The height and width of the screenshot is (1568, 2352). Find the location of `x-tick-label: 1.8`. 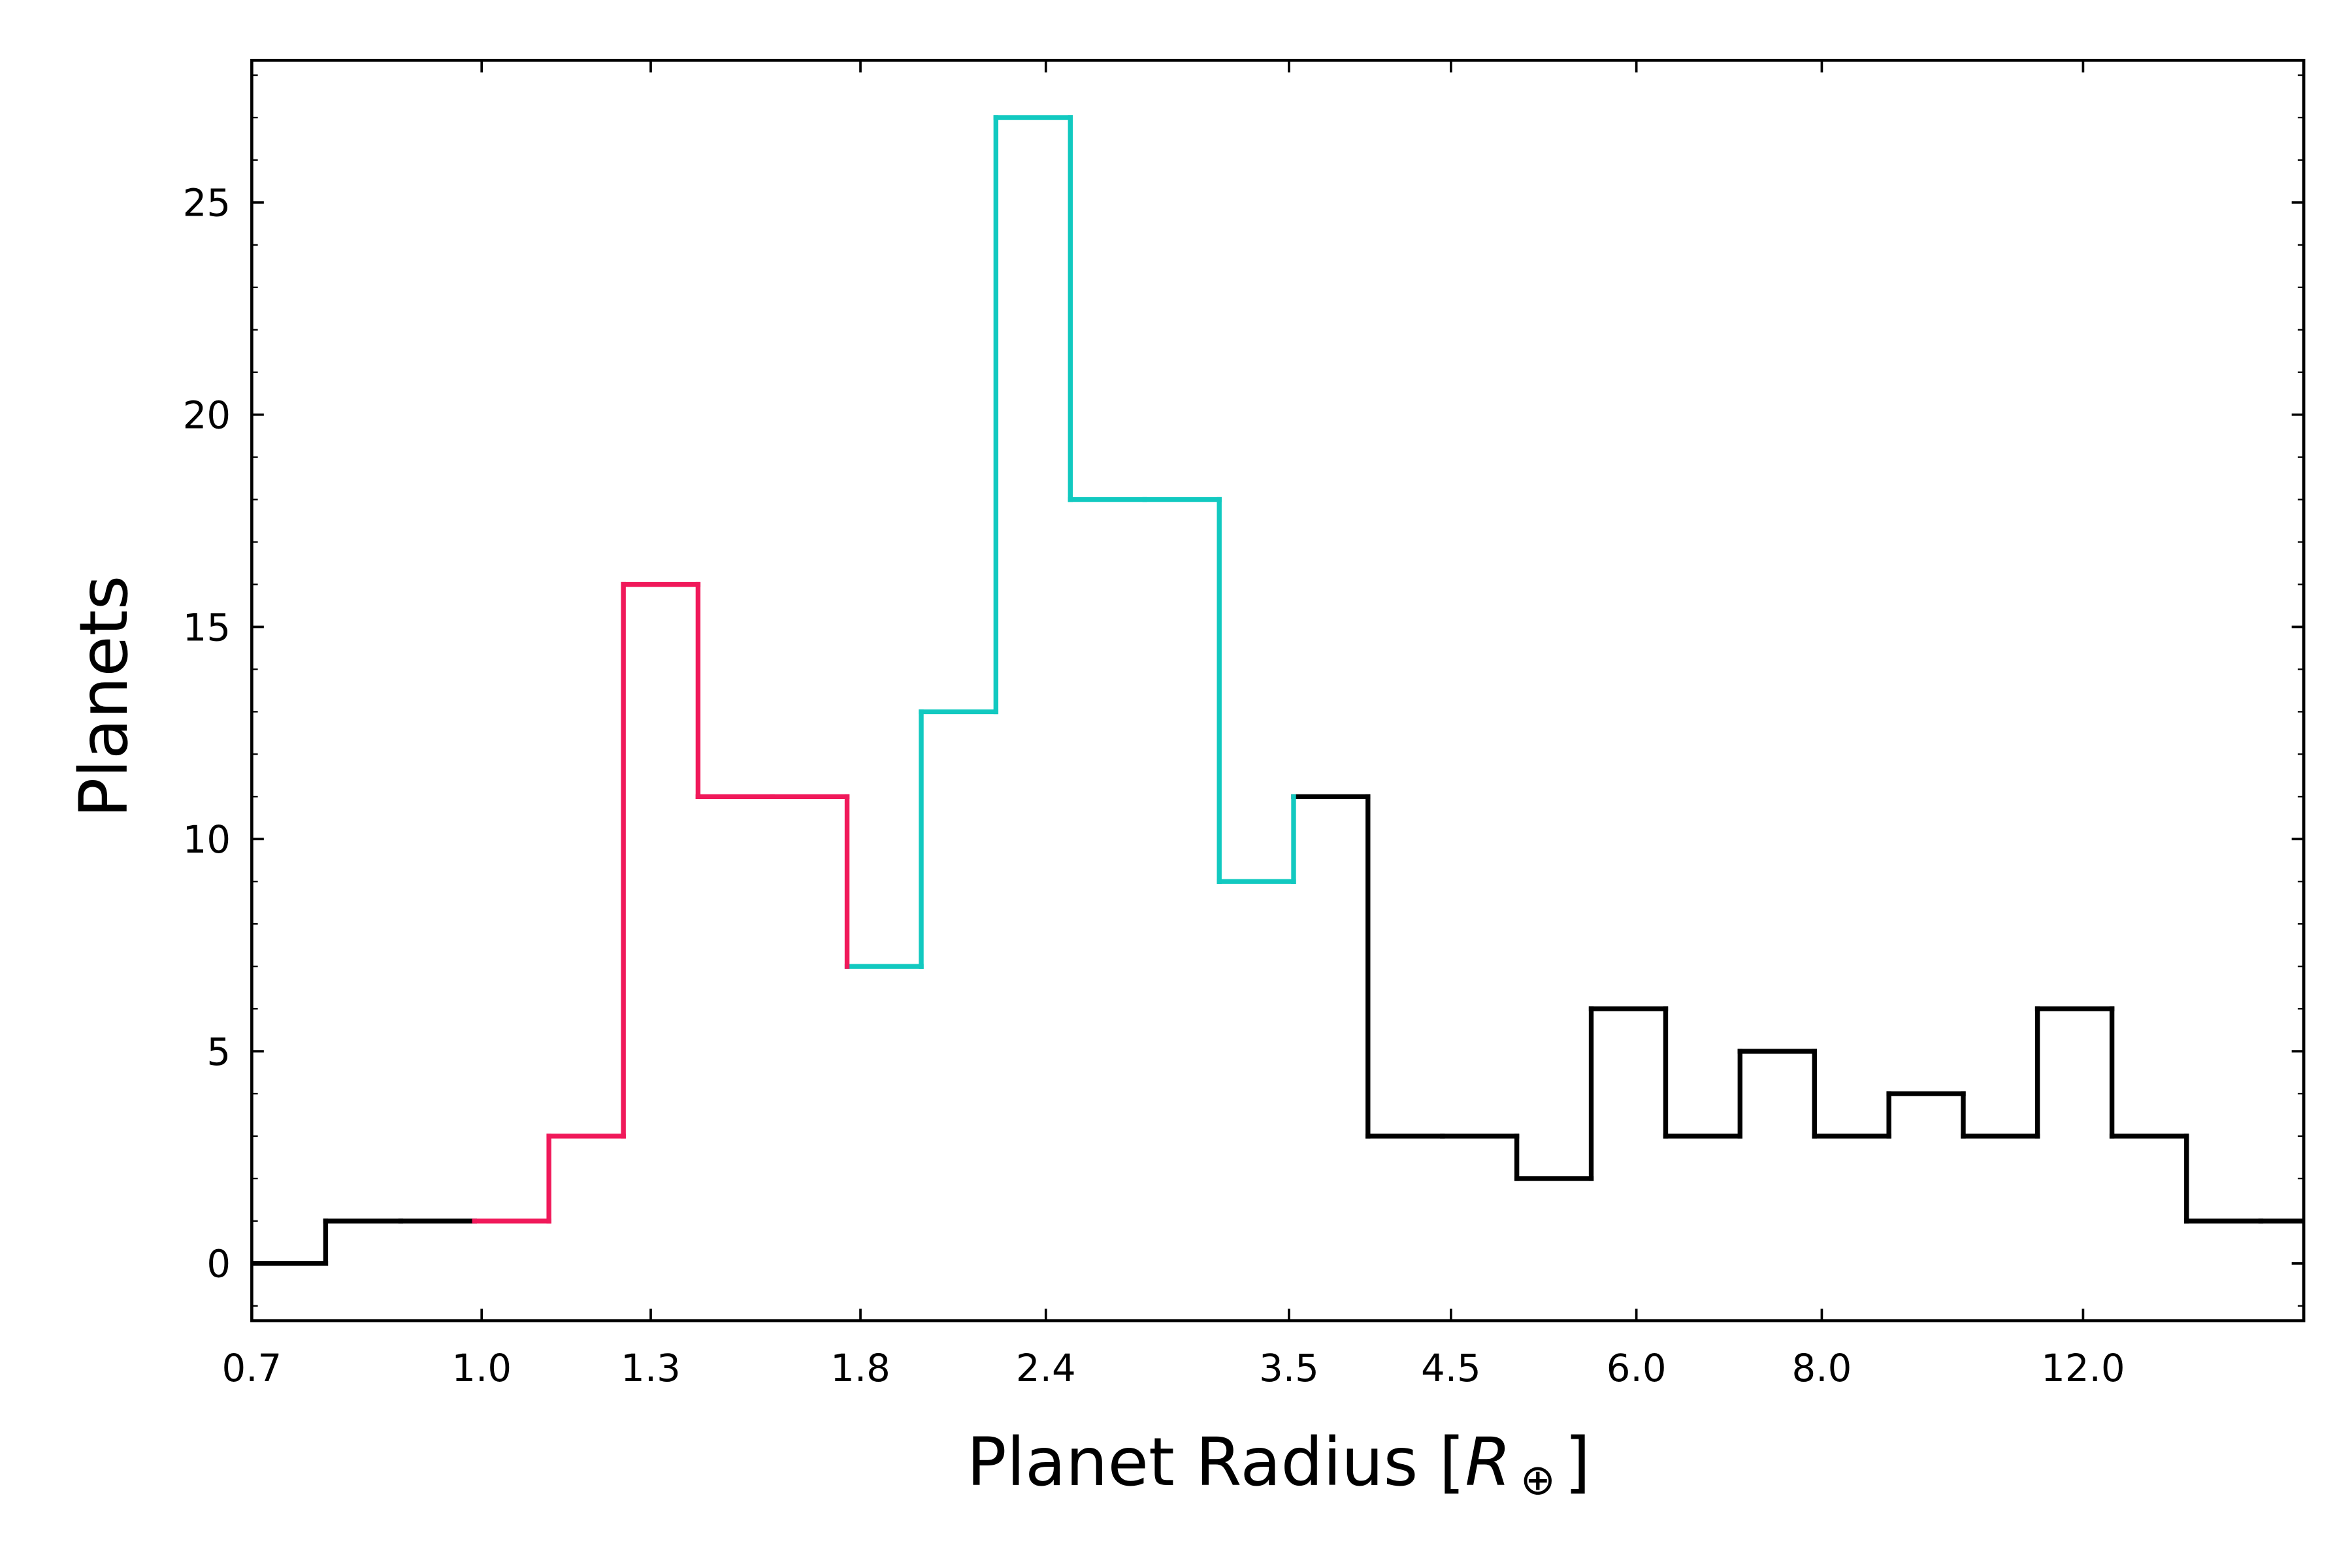

x-tick-label: 1.8 is located at coordinates (860, 1368).